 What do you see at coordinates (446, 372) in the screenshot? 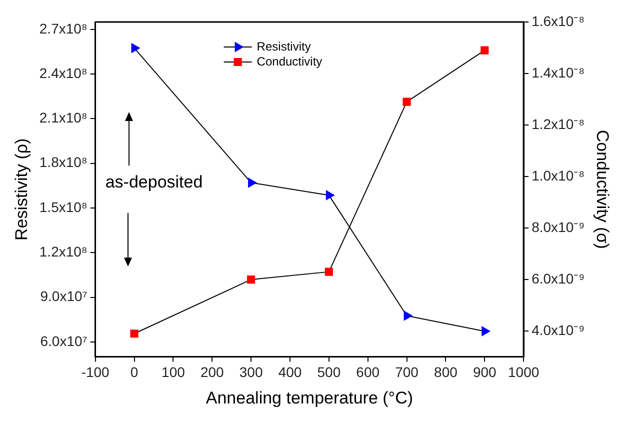
I see `x-tick-label: 800` at bounding box center [446, 372].